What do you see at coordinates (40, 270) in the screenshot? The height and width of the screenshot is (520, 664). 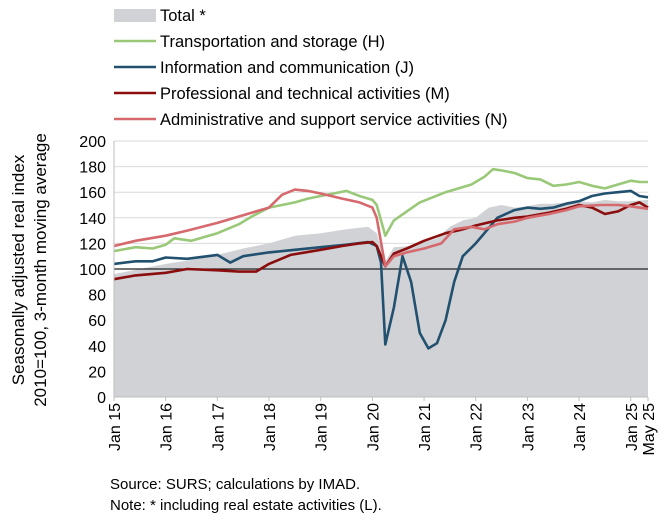 I see `y-axis-label-line-2: 2010=100, 3-month moving average` at bounding box center [40, 270].